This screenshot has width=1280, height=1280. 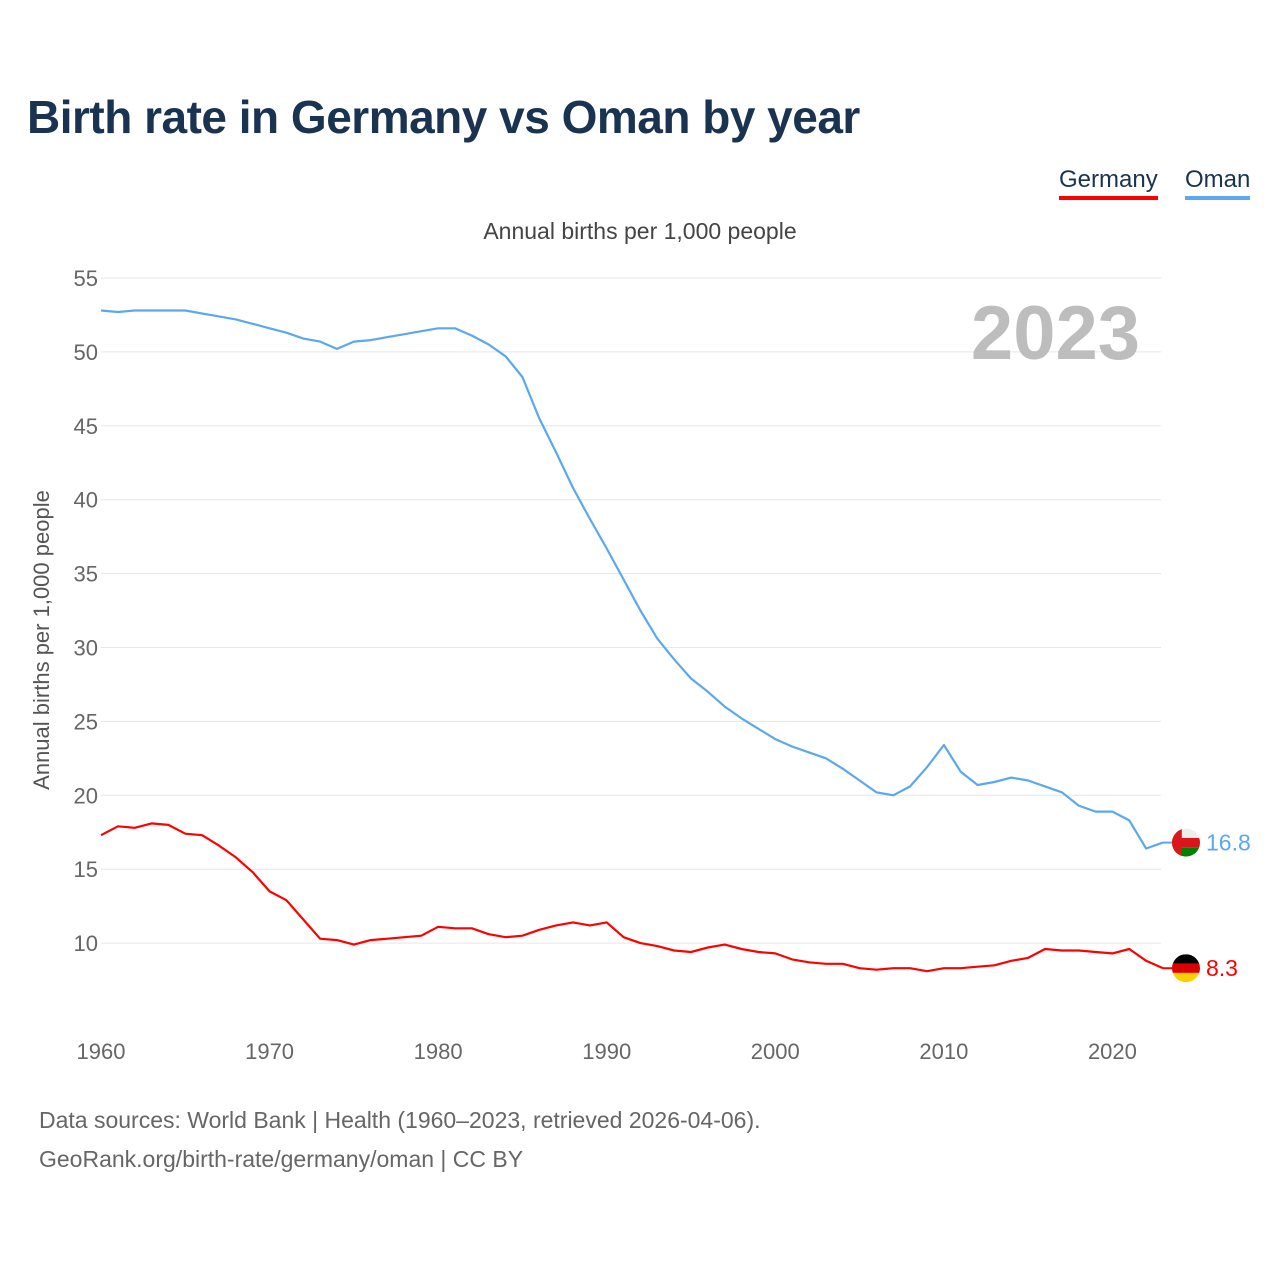 What do you see at coordinates (943, 1051) in the screenshot?
I see `x-tick-label: 2010` at bounding box center [943, 1051].